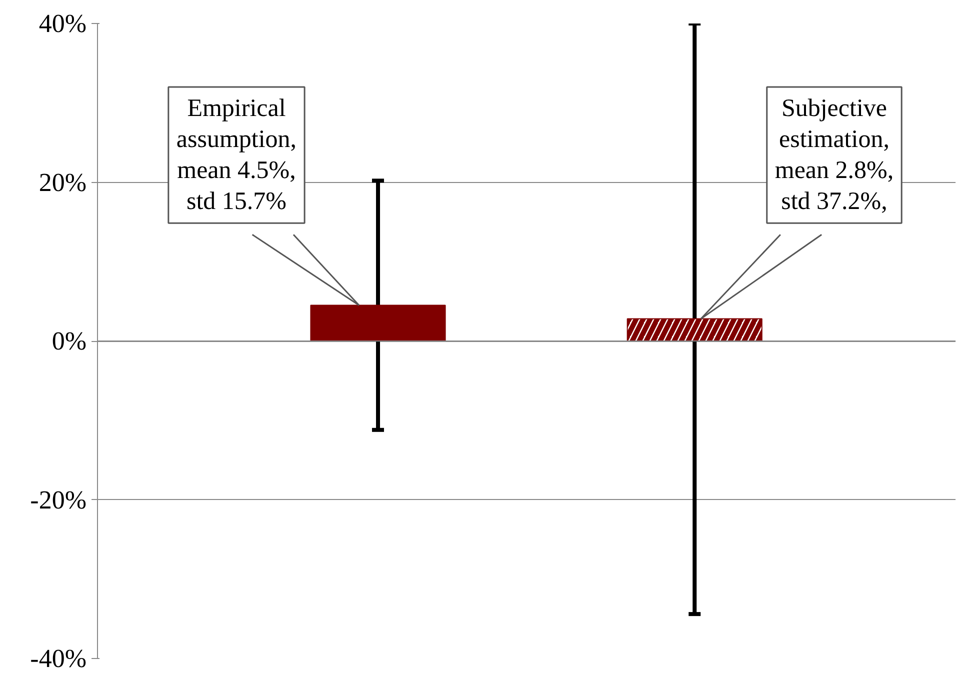  I want to click on annotation: Subjective estimation, mean 2.8%, std 37.2%,, so click(834, 155).